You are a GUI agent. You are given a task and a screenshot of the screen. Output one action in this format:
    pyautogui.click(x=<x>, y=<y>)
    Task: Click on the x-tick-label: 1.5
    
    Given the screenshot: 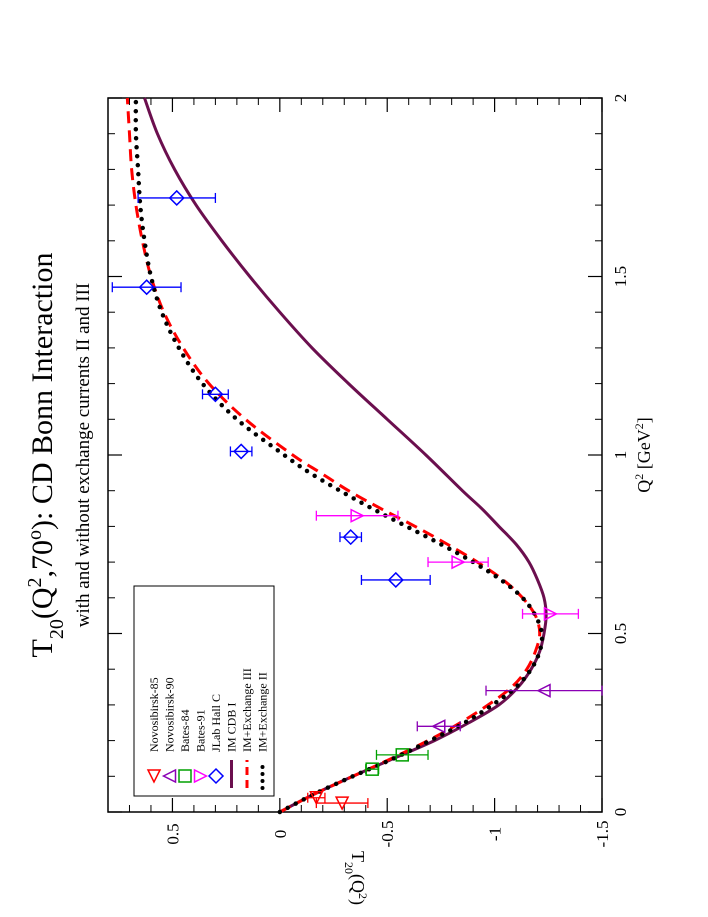 What is the action you would take?
    pyautogui.click(x=620, y=276)
    